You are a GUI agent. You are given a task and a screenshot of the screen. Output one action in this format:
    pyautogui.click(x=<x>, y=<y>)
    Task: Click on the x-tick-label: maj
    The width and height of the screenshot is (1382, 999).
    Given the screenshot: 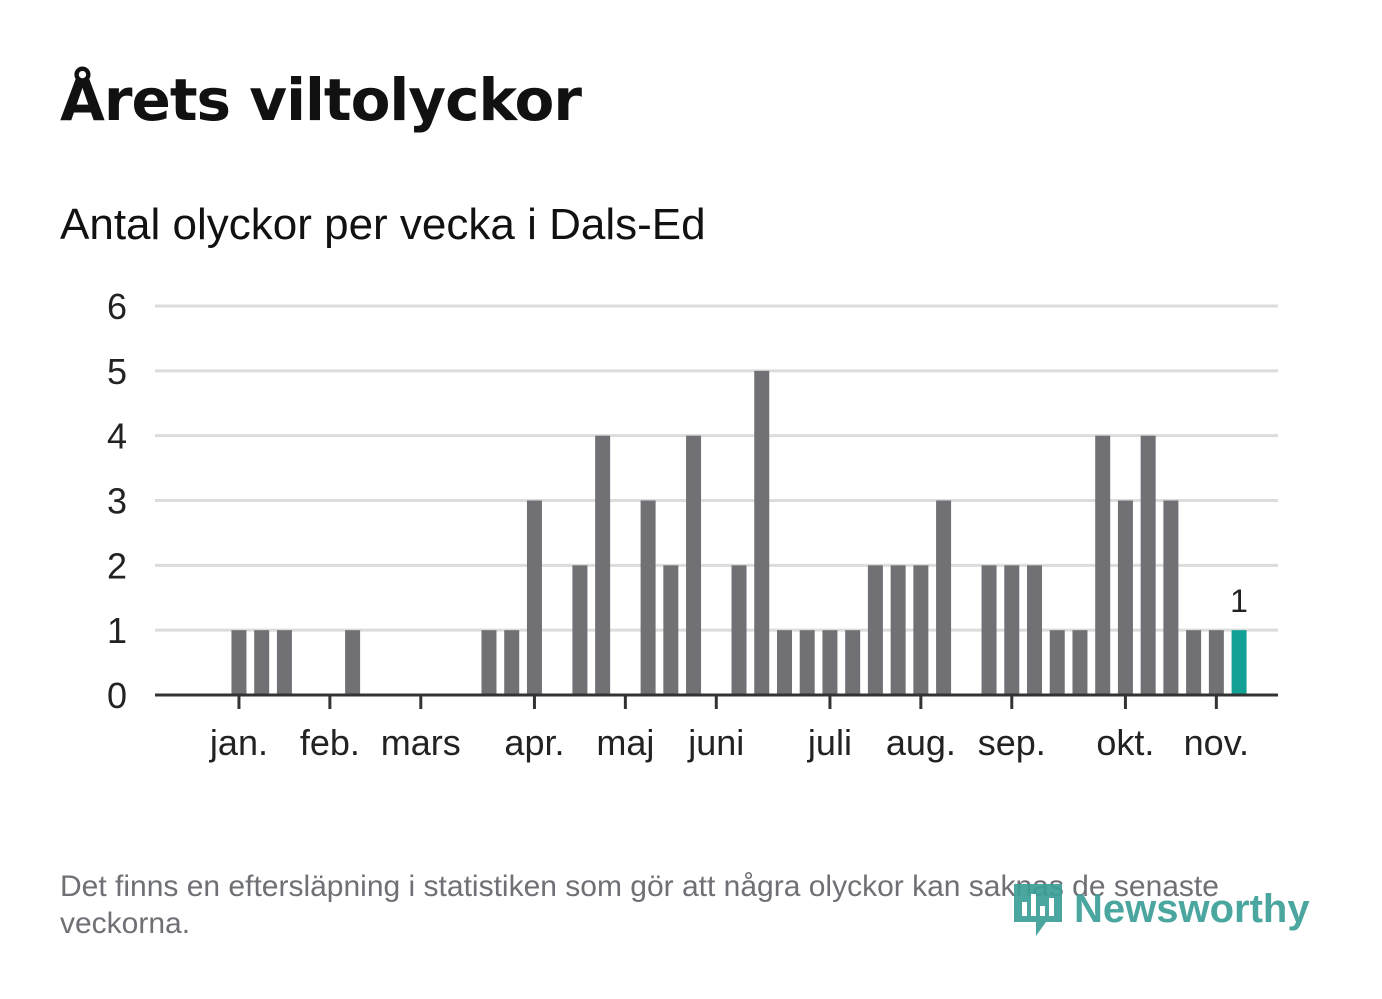 What is the action you would take?
    pyautogui.click(x=625, y=742)
    